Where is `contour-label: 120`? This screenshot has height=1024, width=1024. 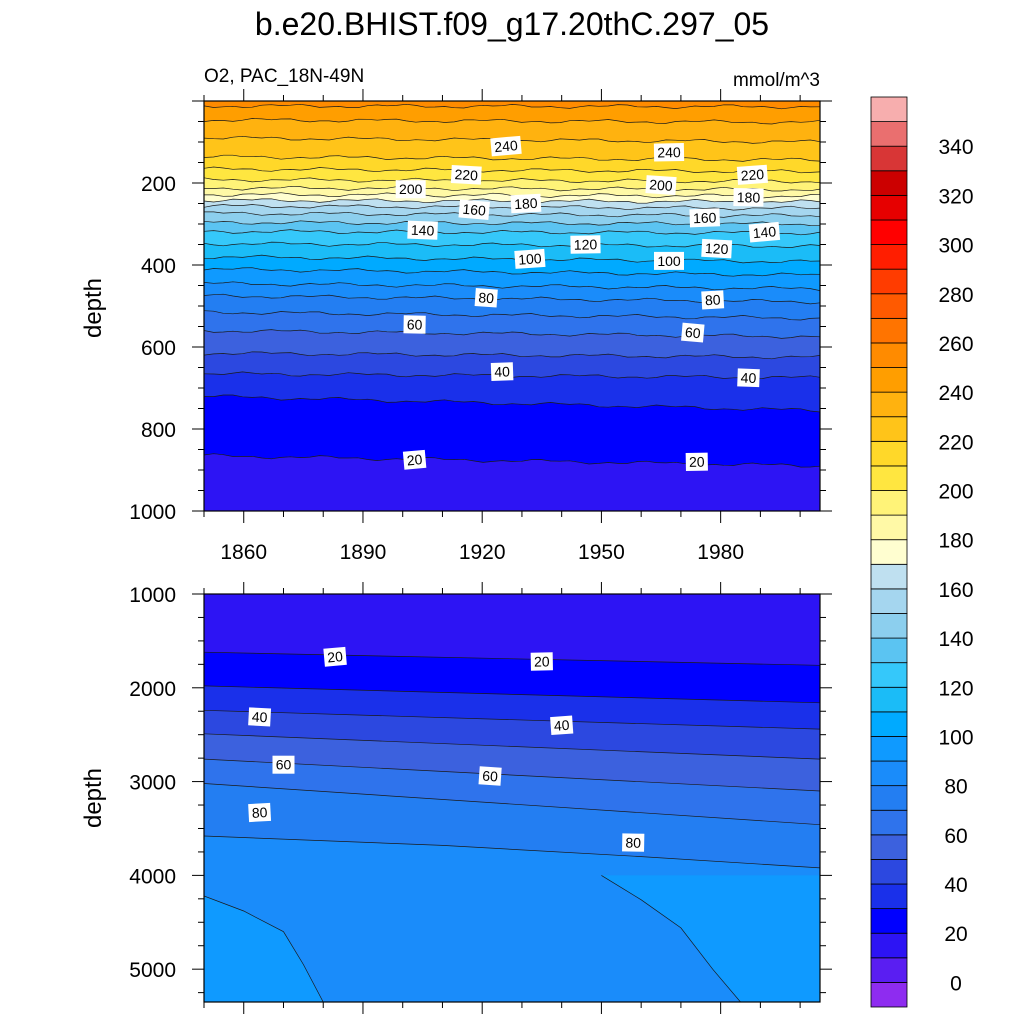
contour-label: 120 is located at coordinates (717, 248).